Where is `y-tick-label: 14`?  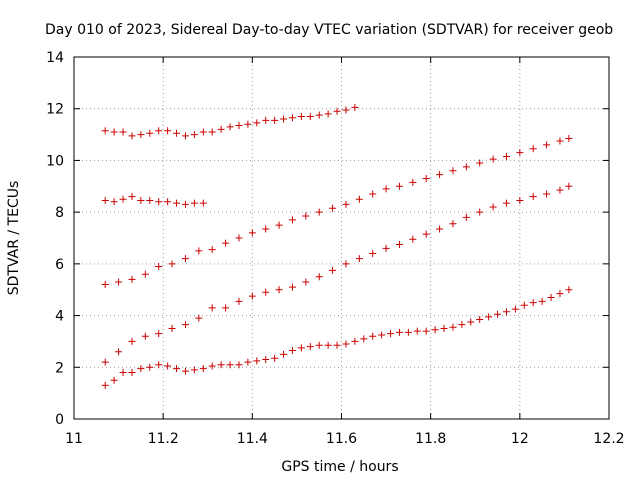
y-tick-label: 14 is located at coordinates (55, 58).